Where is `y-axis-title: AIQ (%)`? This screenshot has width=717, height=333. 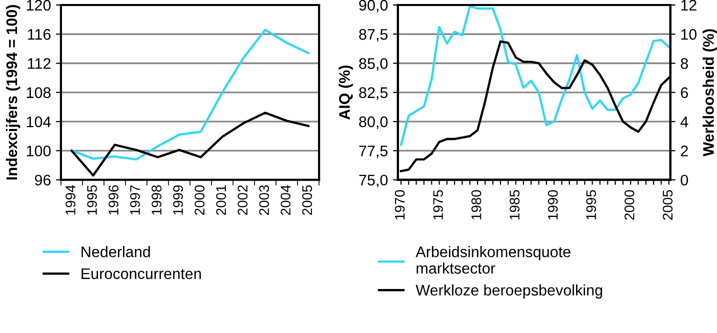
y-axis-title: AIQ (%) is located at coordinates (345, 93).